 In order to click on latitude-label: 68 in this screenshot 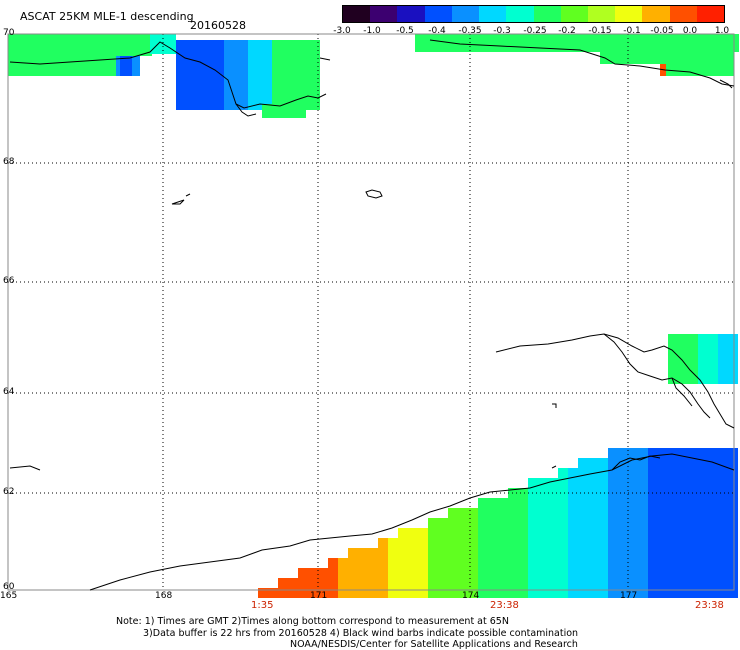, I will do `click(9, 162)`.